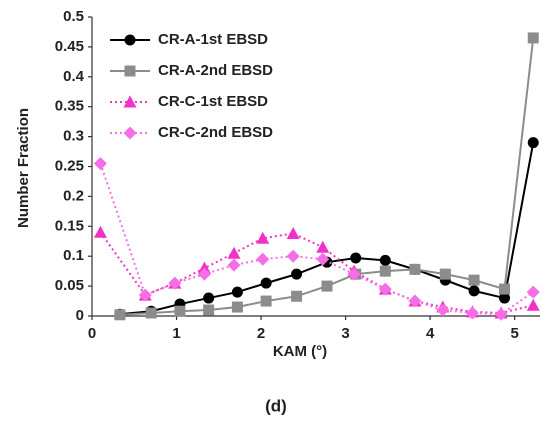  I want to click on y-tick-label: 0.15, so click(69, 225).